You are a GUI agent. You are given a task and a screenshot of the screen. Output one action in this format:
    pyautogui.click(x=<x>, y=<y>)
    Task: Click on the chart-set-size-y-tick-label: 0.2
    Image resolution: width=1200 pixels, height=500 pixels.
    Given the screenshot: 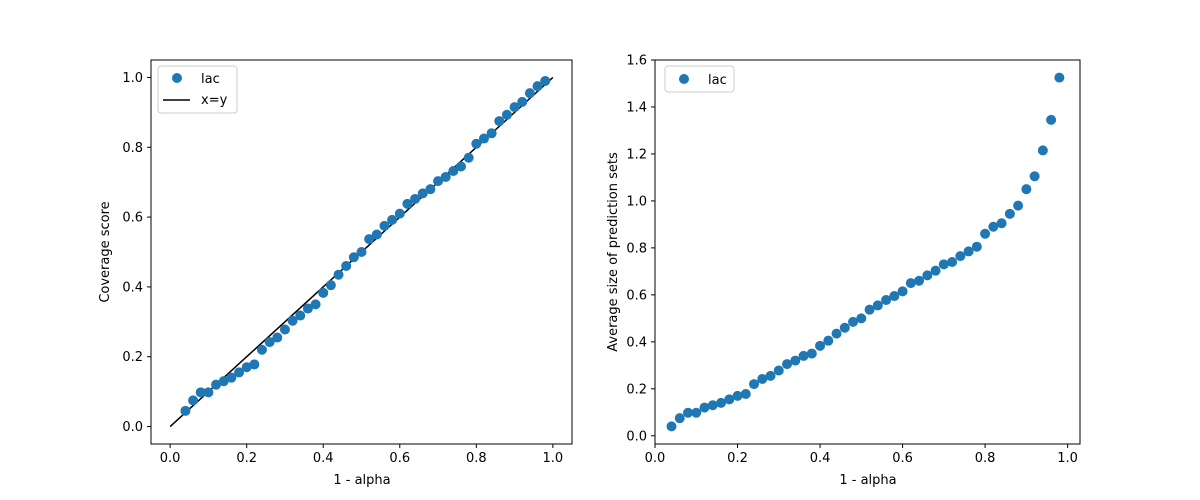 What is the action you would take?
    pyautogui.click(x=636, y=389)
    